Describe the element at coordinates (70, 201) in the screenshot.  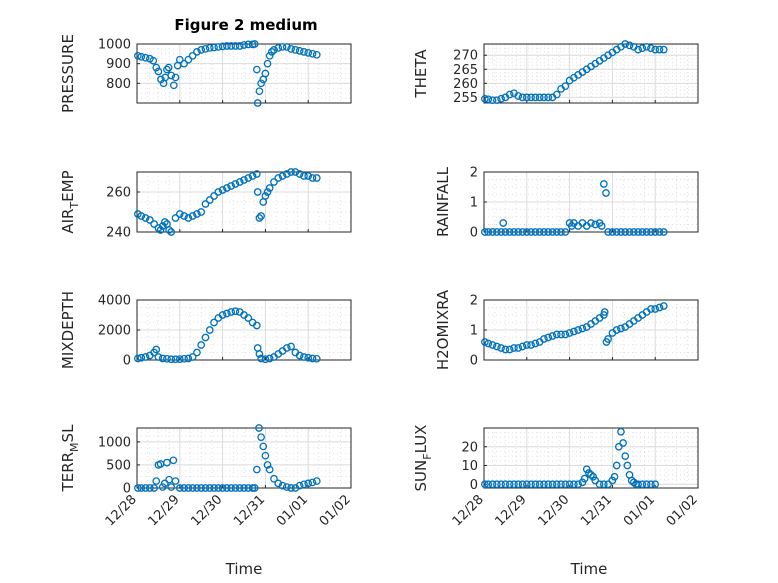
I see `y-axis-label: AIRTEMP` at that location.